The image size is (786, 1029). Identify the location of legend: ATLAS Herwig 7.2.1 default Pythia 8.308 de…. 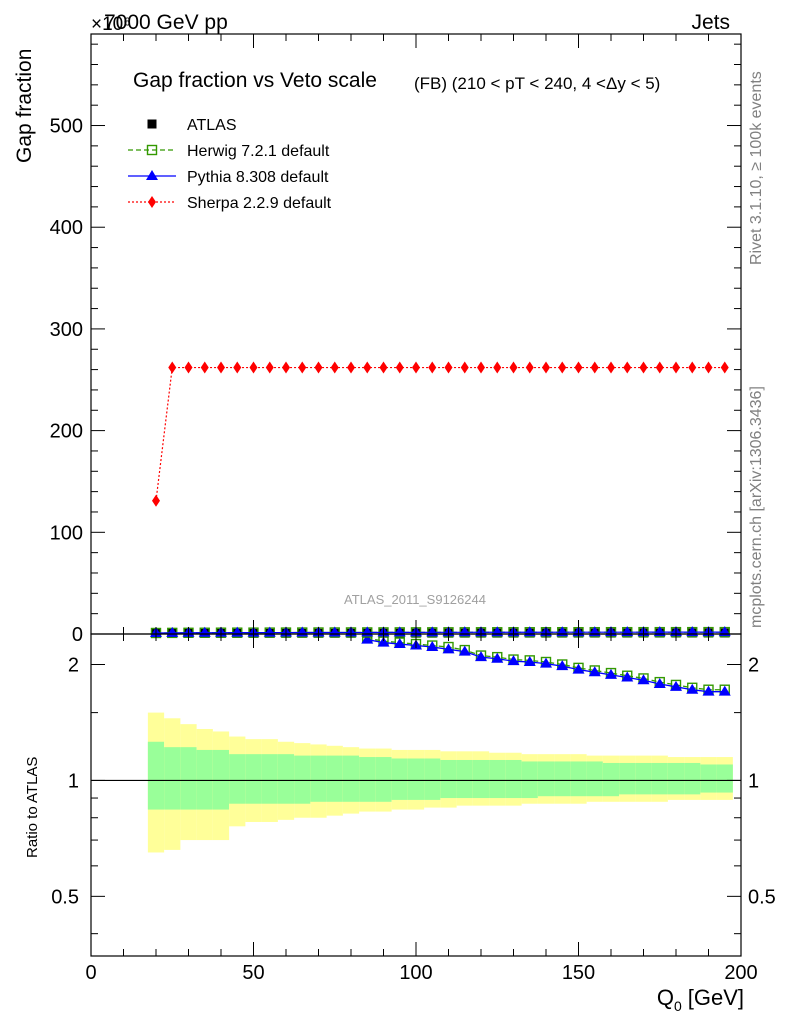
(230, 164).